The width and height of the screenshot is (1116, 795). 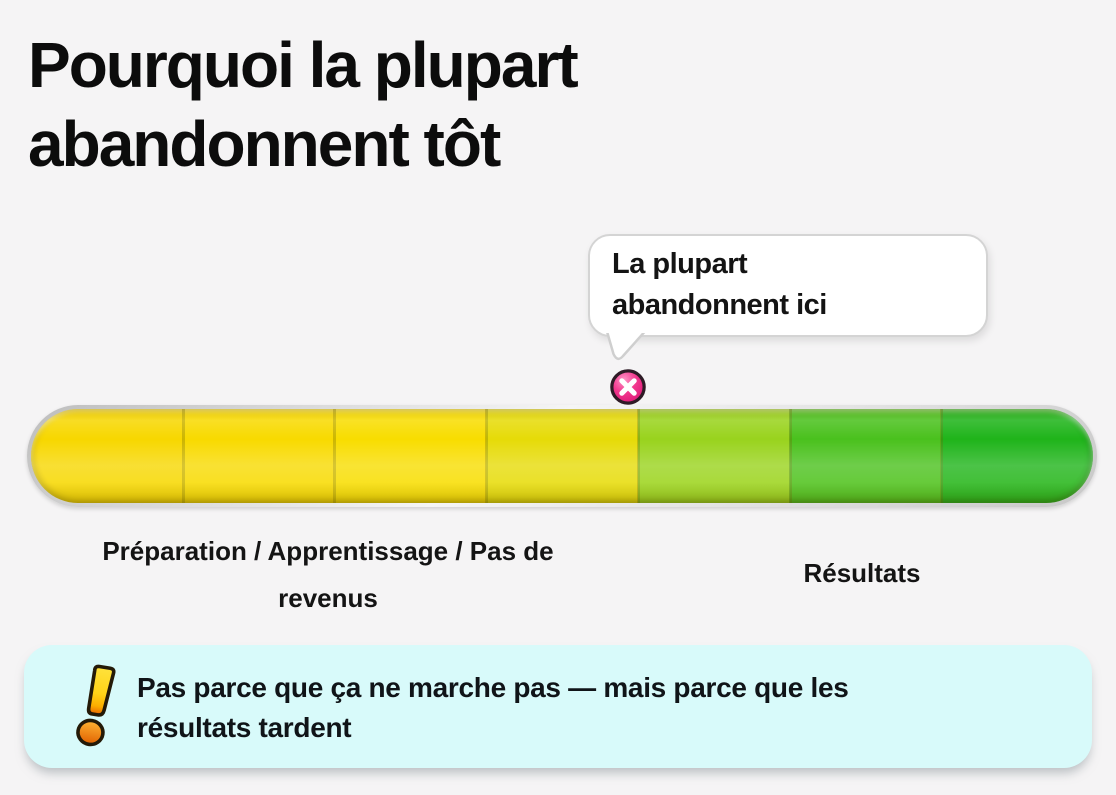 I want to click on timeline-bar, so click(x=562, y=456).